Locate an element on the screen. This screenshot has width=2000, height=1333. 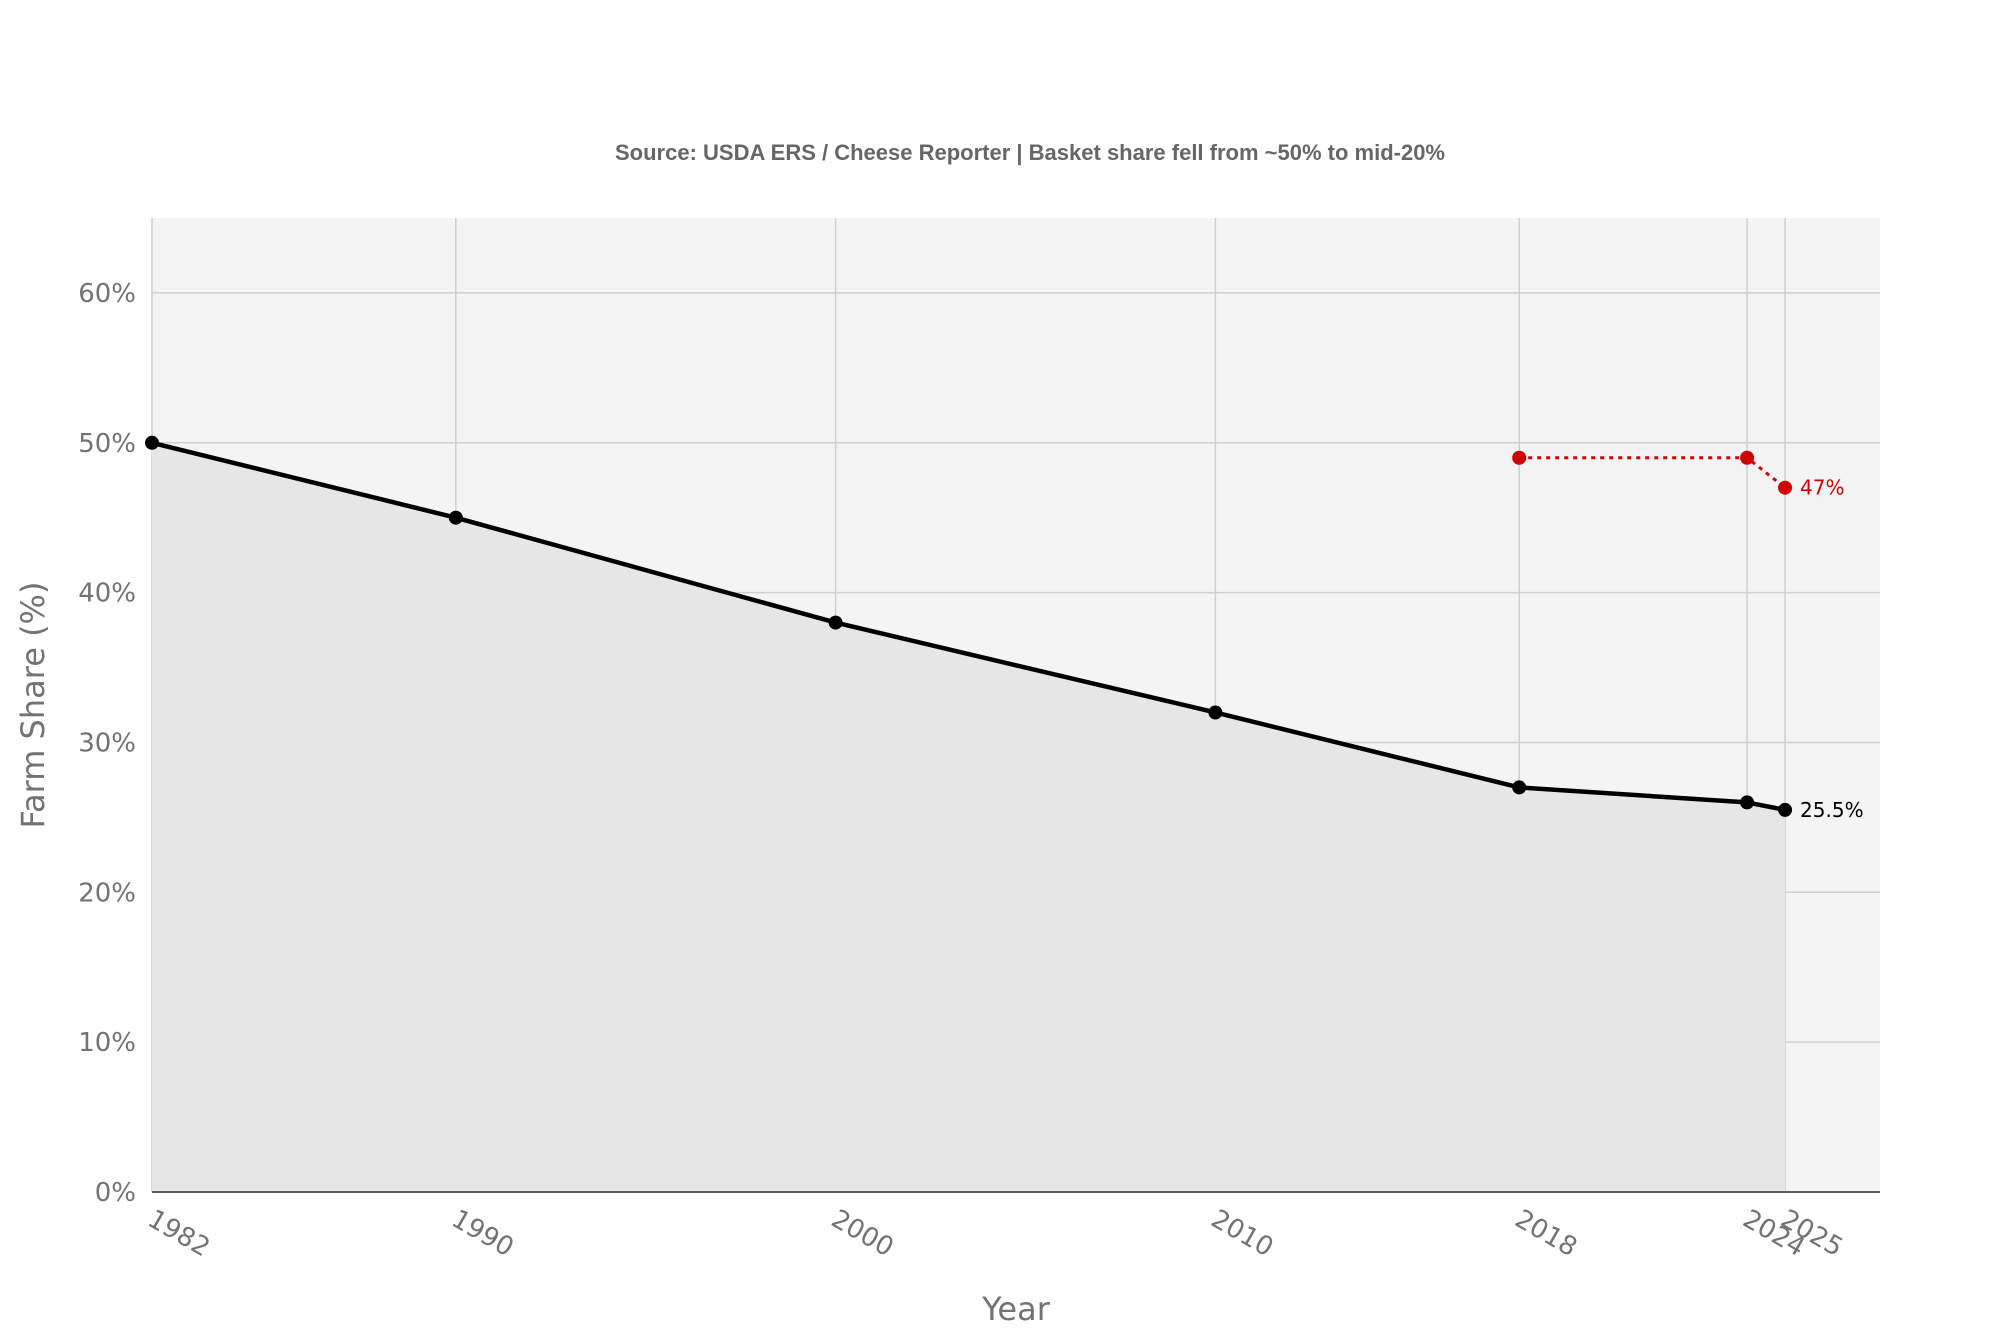
y-axis-ticks: 0% 10% 20% 30% 40% 50% 60% is located at coordinates (107, 743).